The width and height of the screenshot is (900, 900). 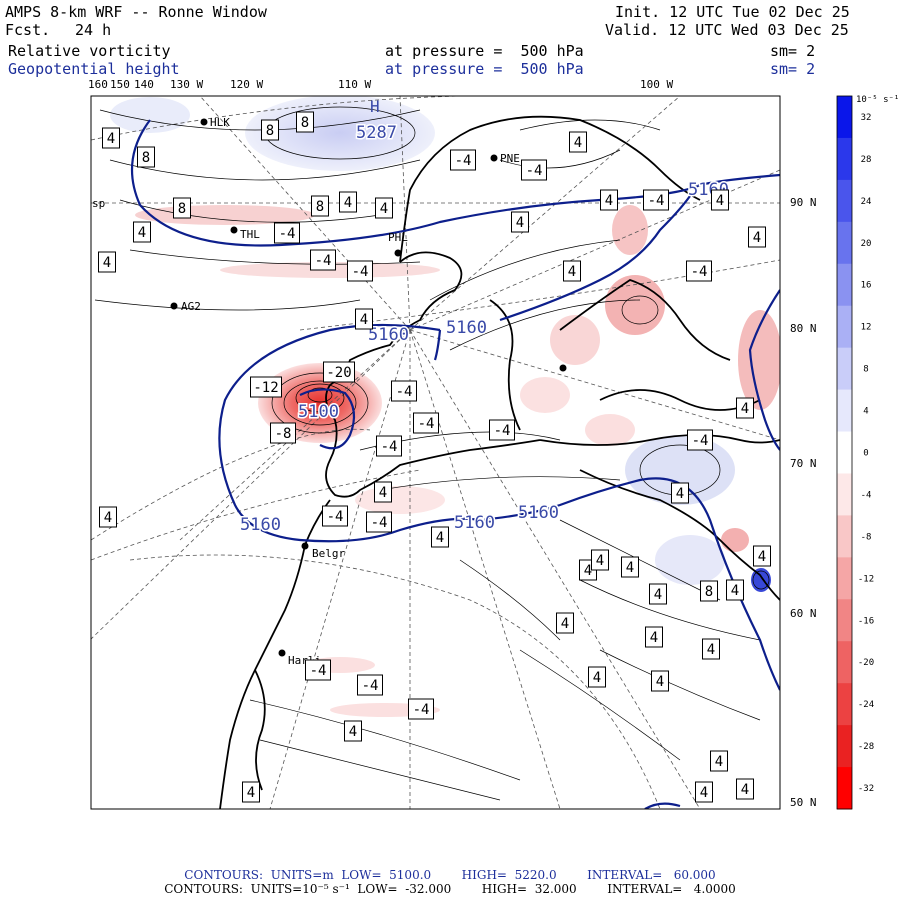 I want to click on vorticity-value: -12, so click(x=265, y=388).